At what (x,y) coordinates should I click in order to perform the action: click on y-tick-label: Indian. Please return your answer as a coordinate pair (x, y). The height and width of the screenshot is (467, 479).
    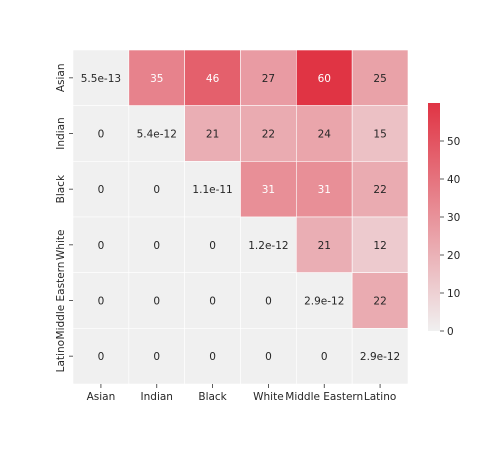
    Looking at the image, I should click on (61, 133).